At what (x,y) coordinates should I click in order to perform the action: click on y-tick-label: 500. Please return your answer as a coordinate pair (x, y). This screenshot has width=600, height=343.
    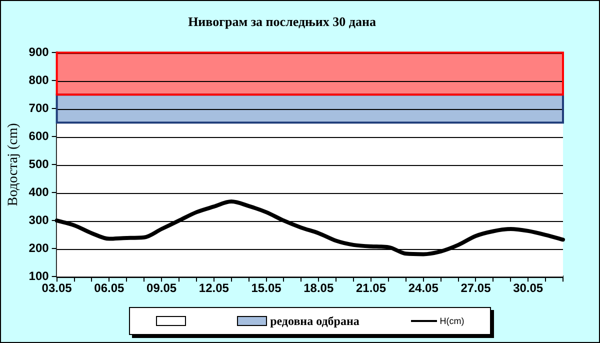
    Looking at the image, I should click on (39, 163).